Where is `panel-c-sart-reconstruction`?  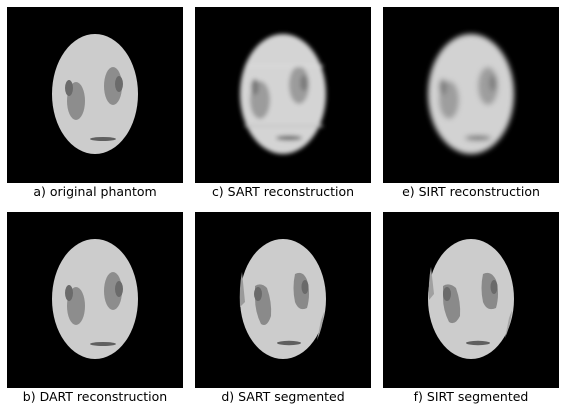 panel-c-sart-reconstruction is located at coordinates (283, 95).